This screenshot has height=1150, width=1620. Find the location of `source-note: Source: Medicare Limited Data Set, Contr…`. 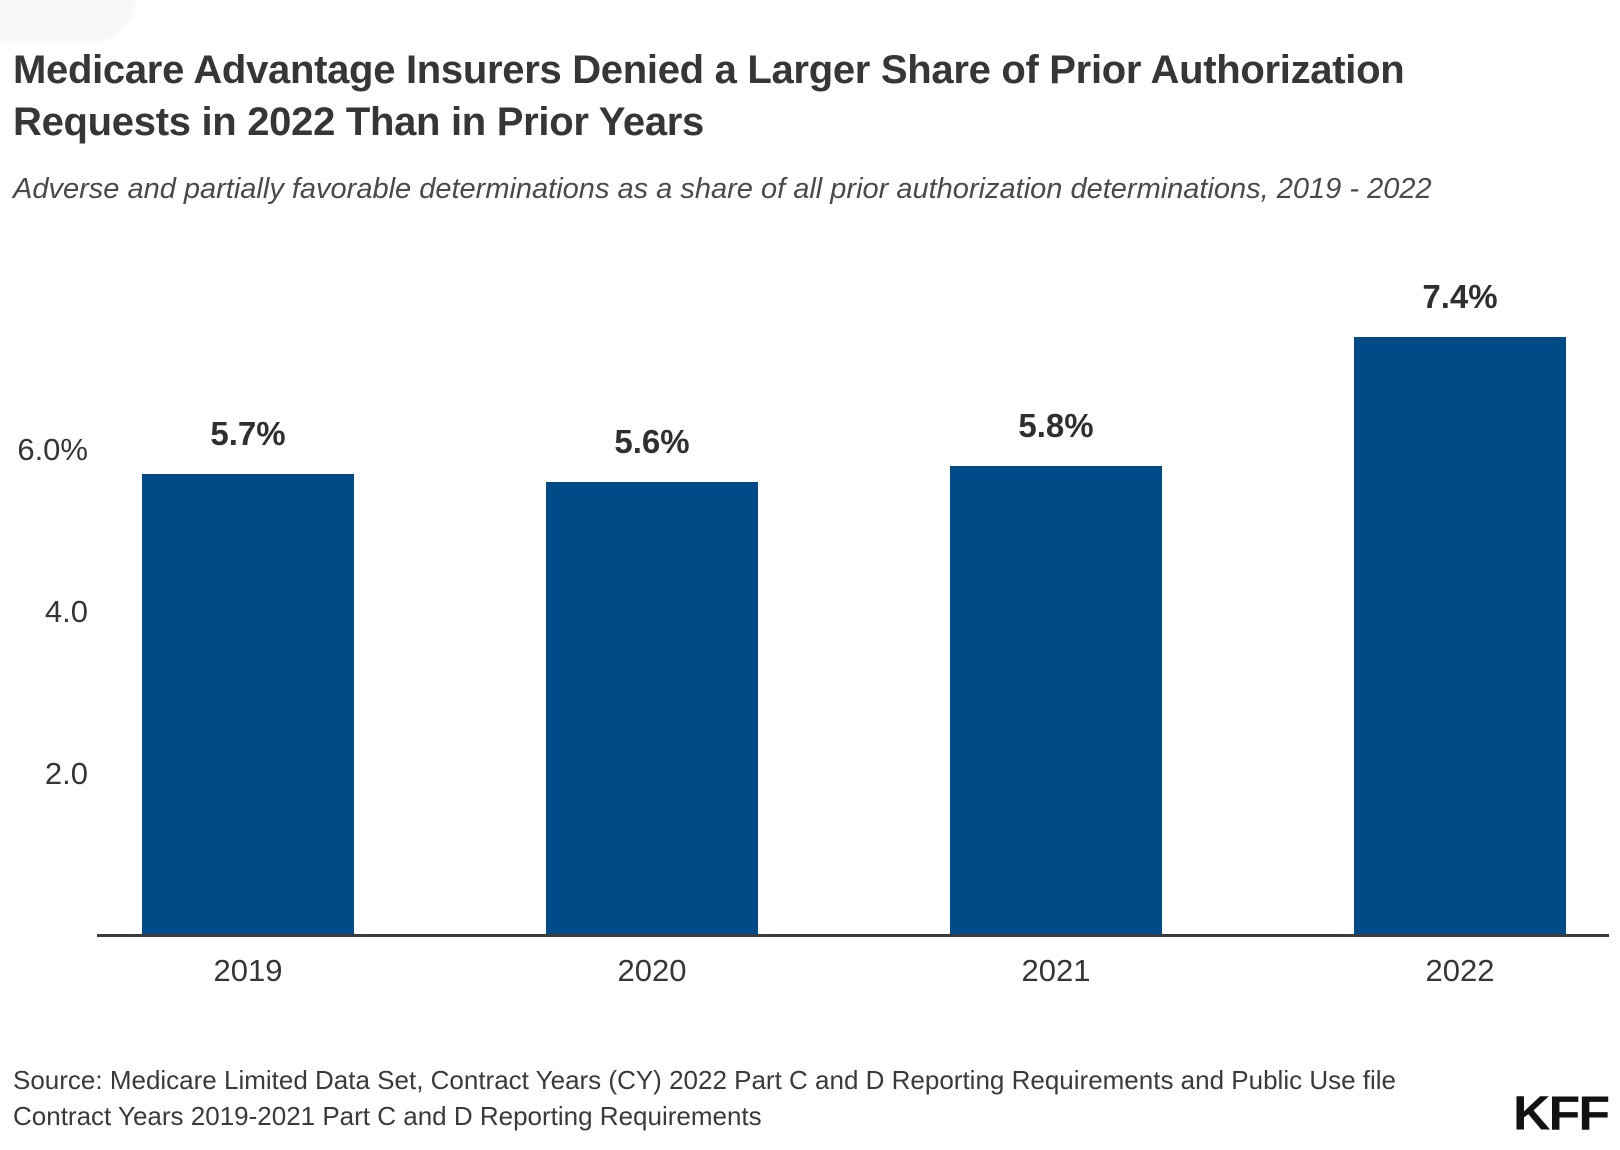

source-note: Source: Medicare Limited Data Set, Contr… is located at coordinates (705, 1098).